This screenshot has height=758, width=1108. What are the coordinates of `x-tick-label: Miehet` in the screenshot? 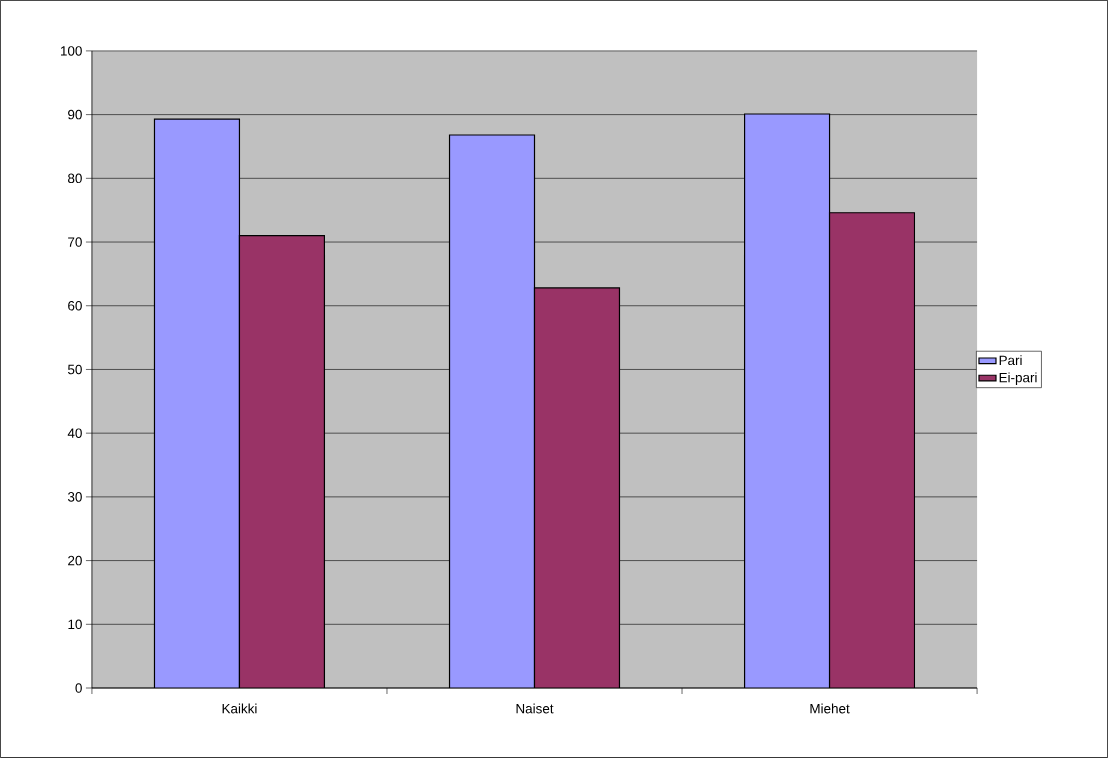 It's located at (830, 708).